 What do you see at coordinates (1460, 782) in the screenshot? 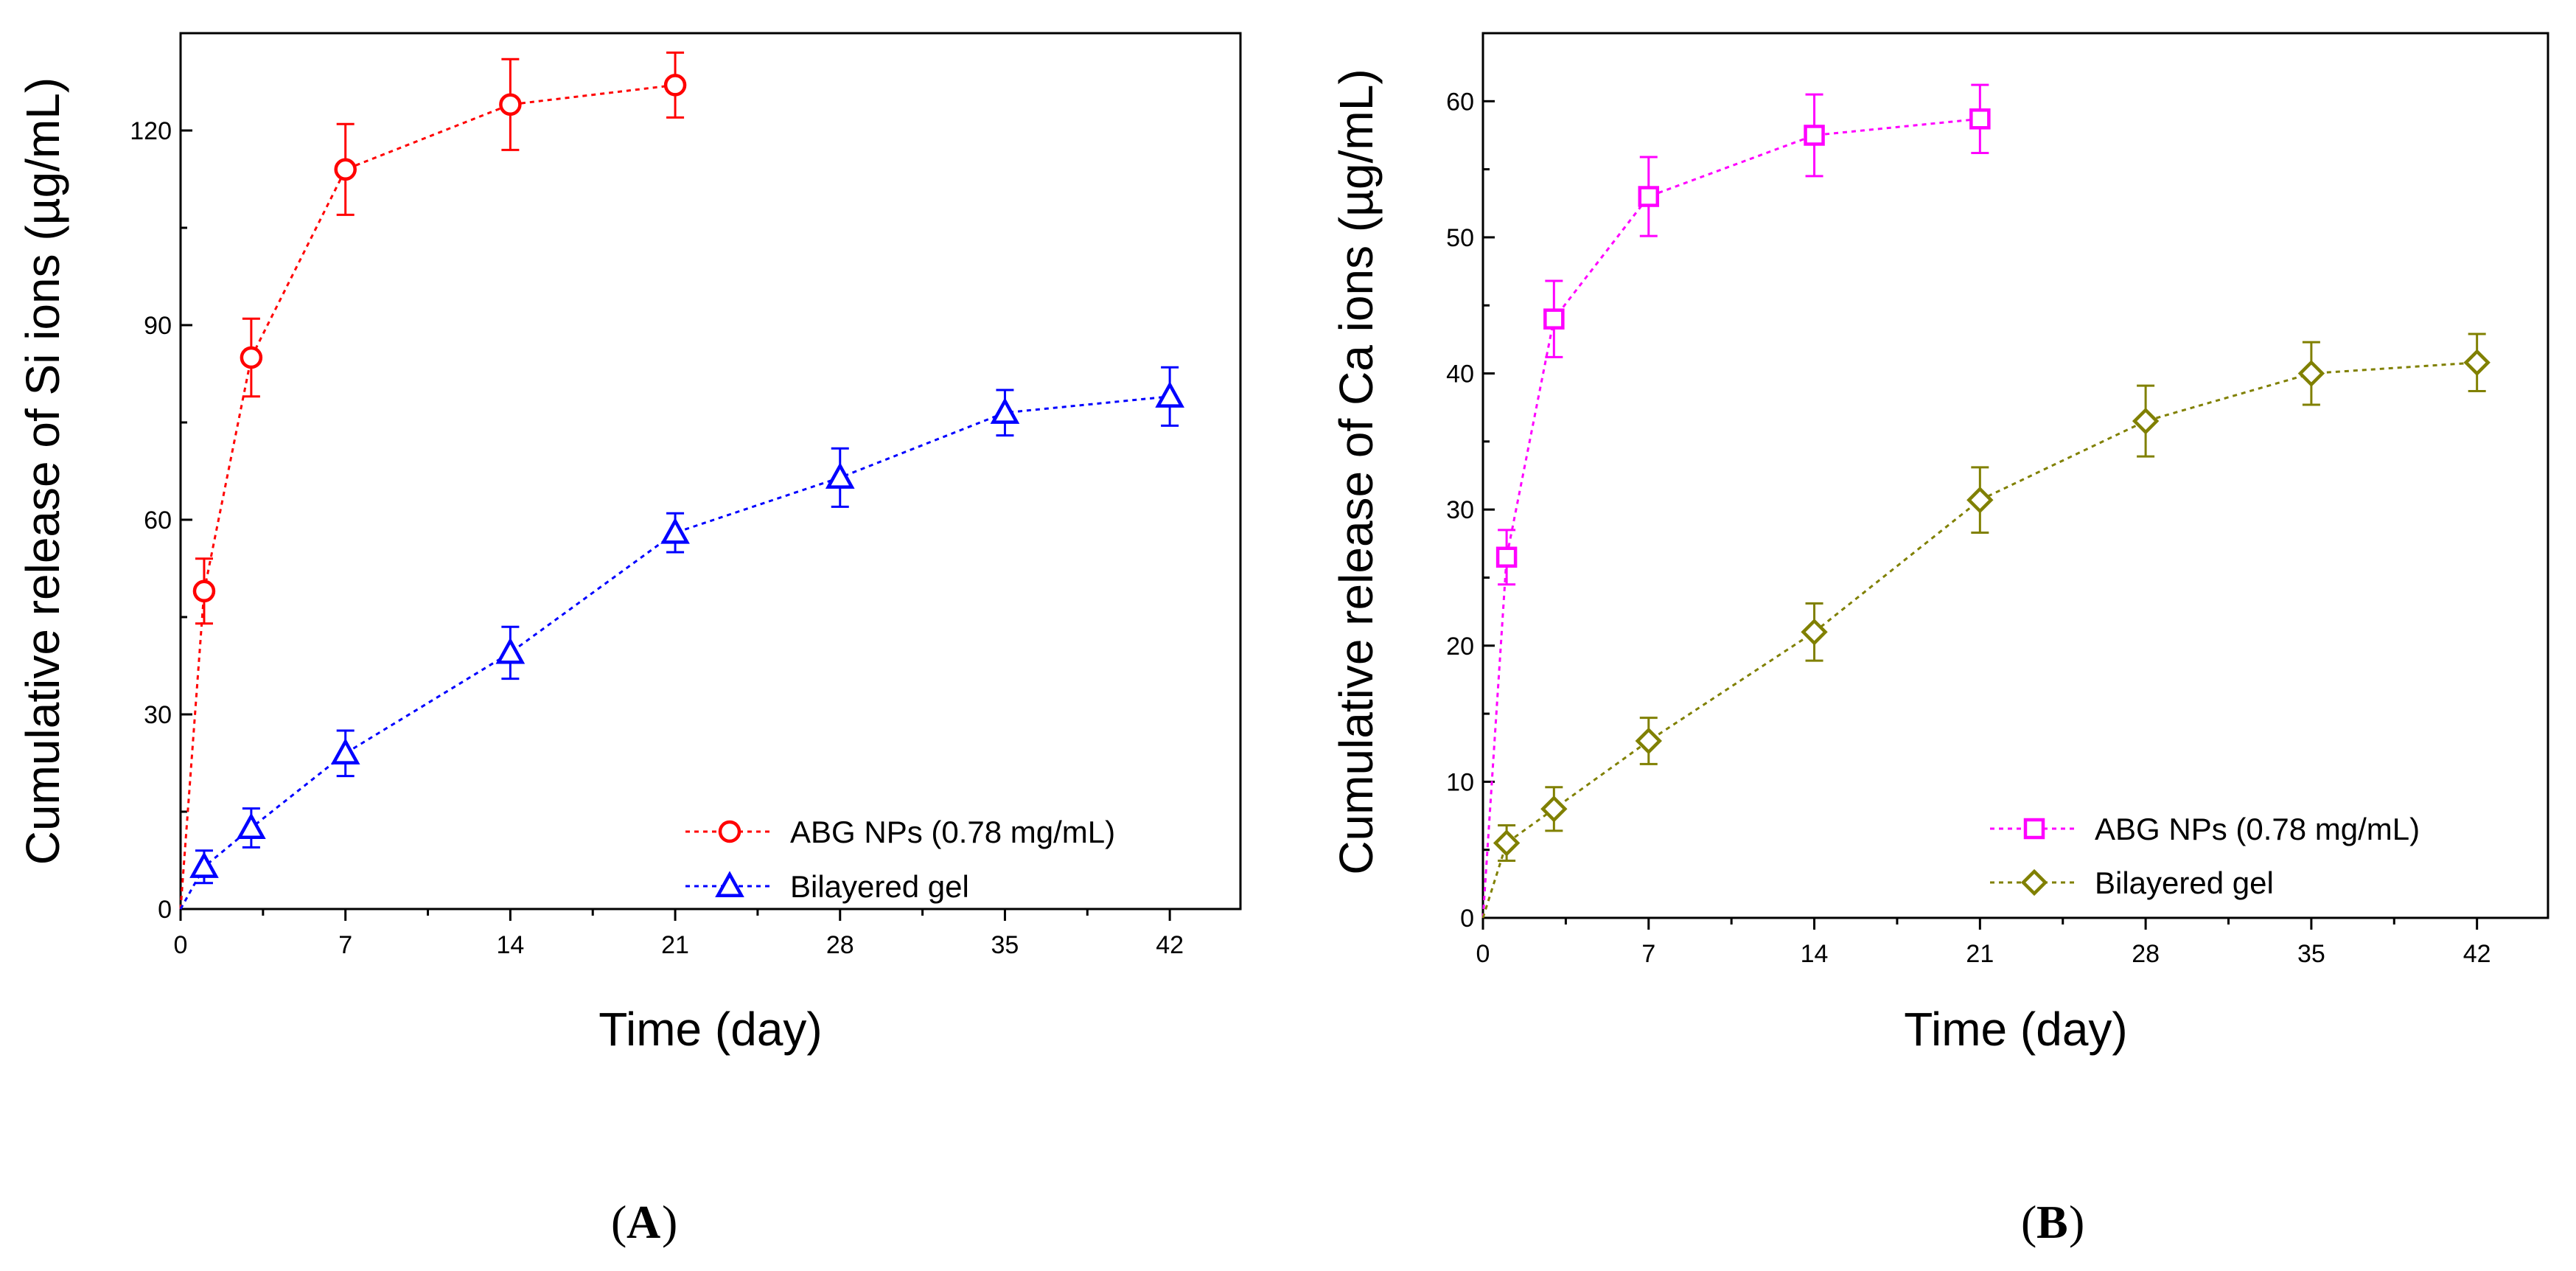
I see `y-tick-label: 10` at bounding box center [1460, 782].